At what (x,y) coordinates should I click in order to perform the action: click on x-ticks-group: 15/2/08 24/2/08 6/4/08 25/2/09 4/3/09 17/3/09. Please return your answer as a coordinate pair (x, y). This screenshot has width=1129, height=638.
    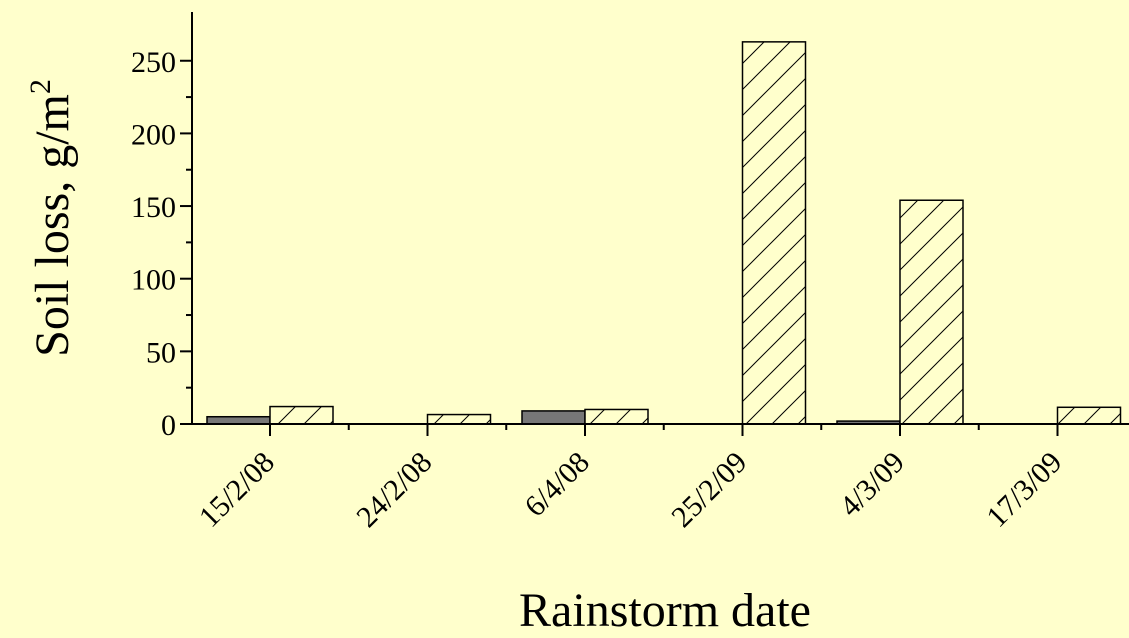
    Looking at the image, I should click on (630, 479).